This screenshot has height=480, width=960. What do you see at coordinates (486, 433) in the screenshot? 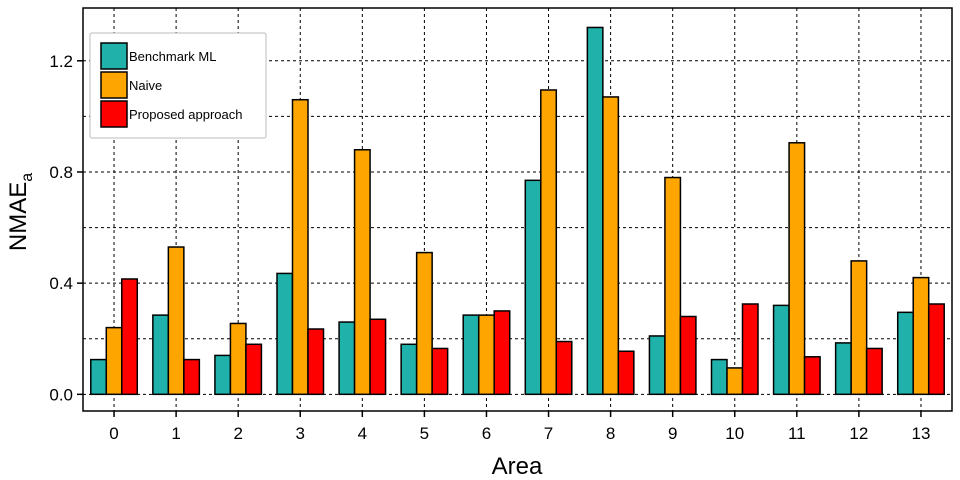
I see `x-tick-label-6: 6` at bounding box center [486, 433].